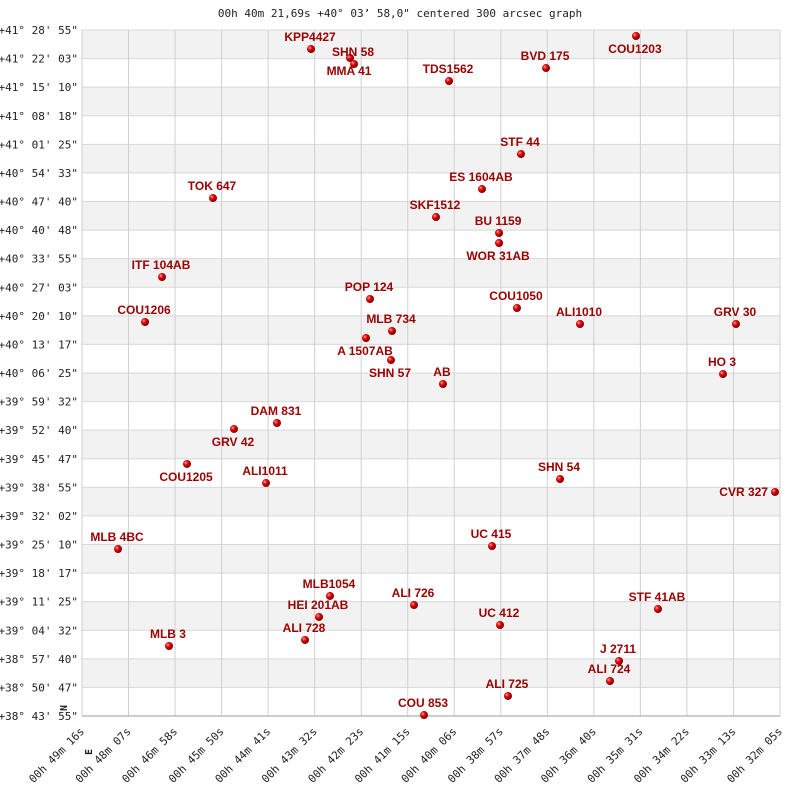  I want to click on star-point: COU1050, so click(516, 300).